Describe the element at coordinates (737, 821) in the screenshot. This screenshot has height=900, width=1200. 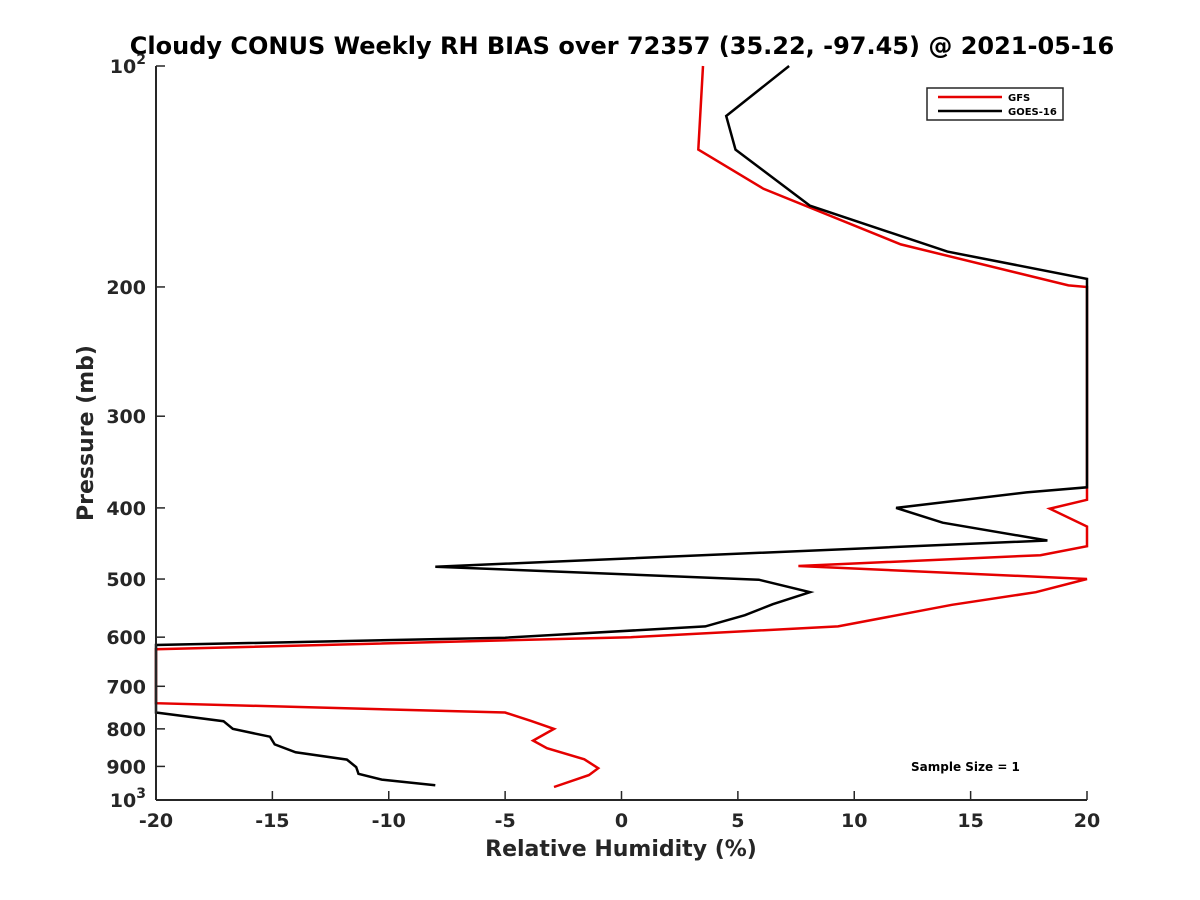
I see `x-tick-label: 5` at that location.